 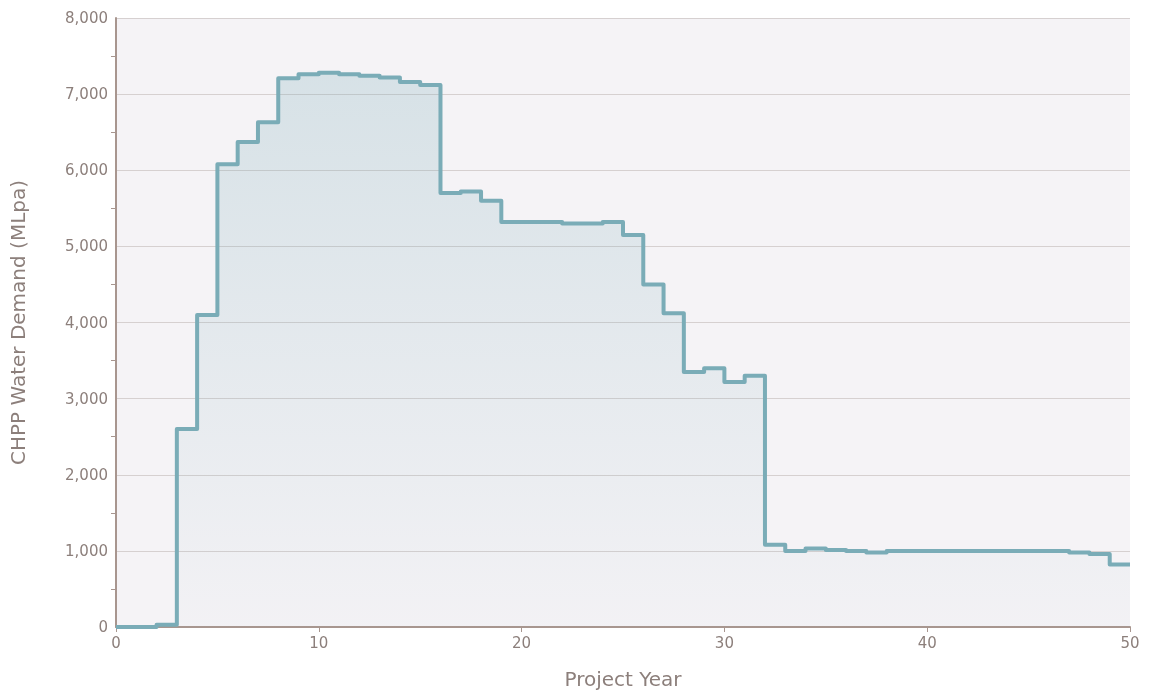 What do you see at coordinates (522, 642) in the screenshot?
I see `x-tick-label: 20` at bounding box center [522, 642].